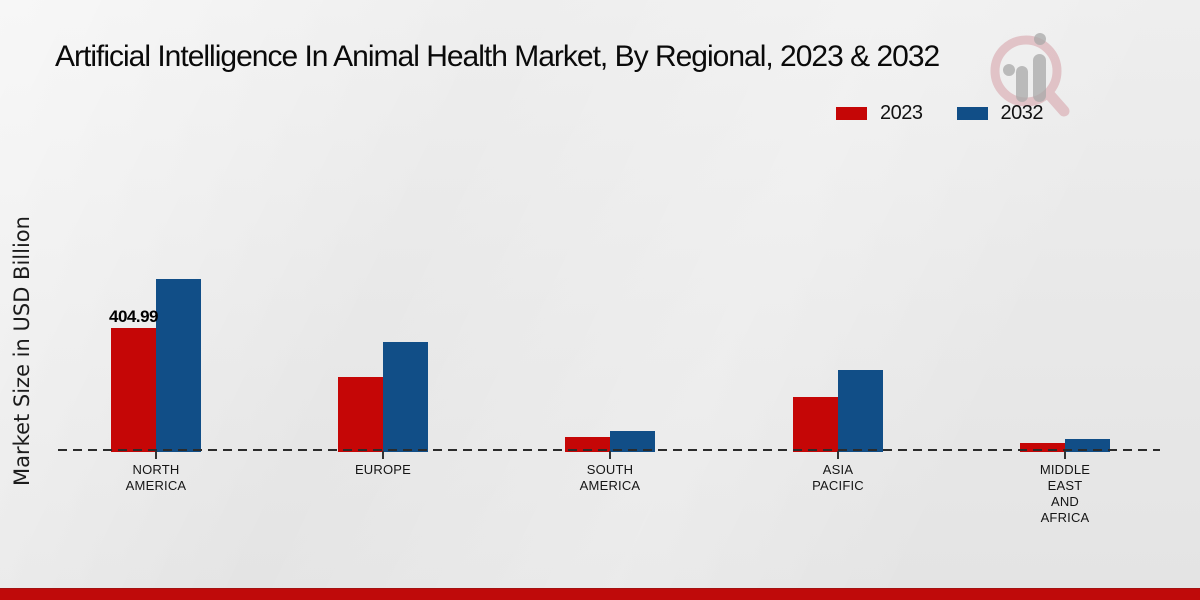  What do you see at coordinates (1065, 493) in the screenshot?
I see `category-label-middle-east-and-africa: MIDDLE EAST AND AFRICA` at bounding box center [1065, 493].